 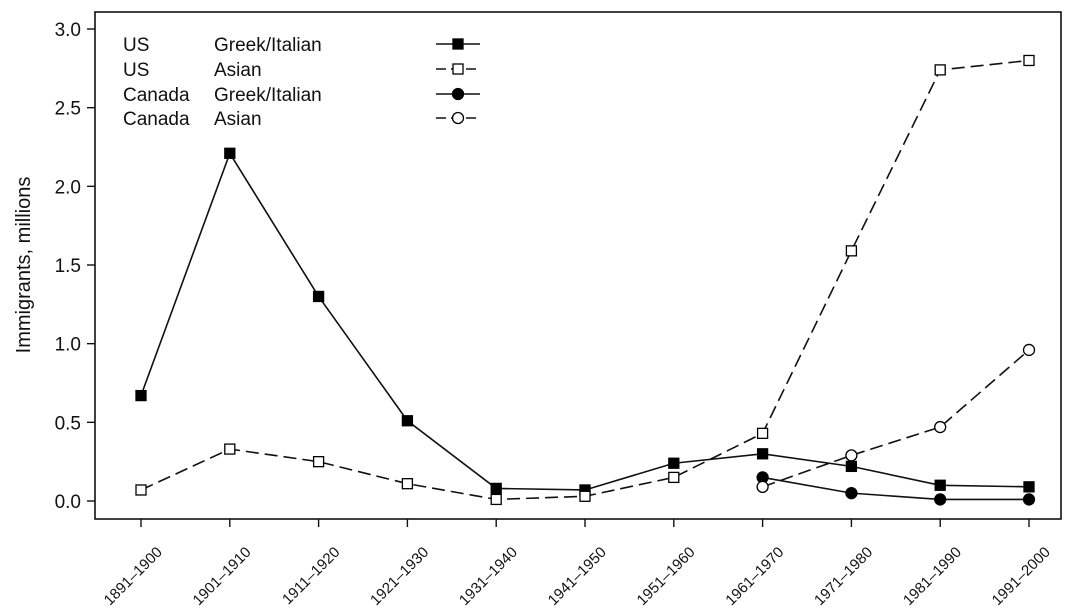 What do you see at coordinates (488, 575) in the screenshot?
I see `x-tick-label: 1931–1940` at bounding box center [488, 575].